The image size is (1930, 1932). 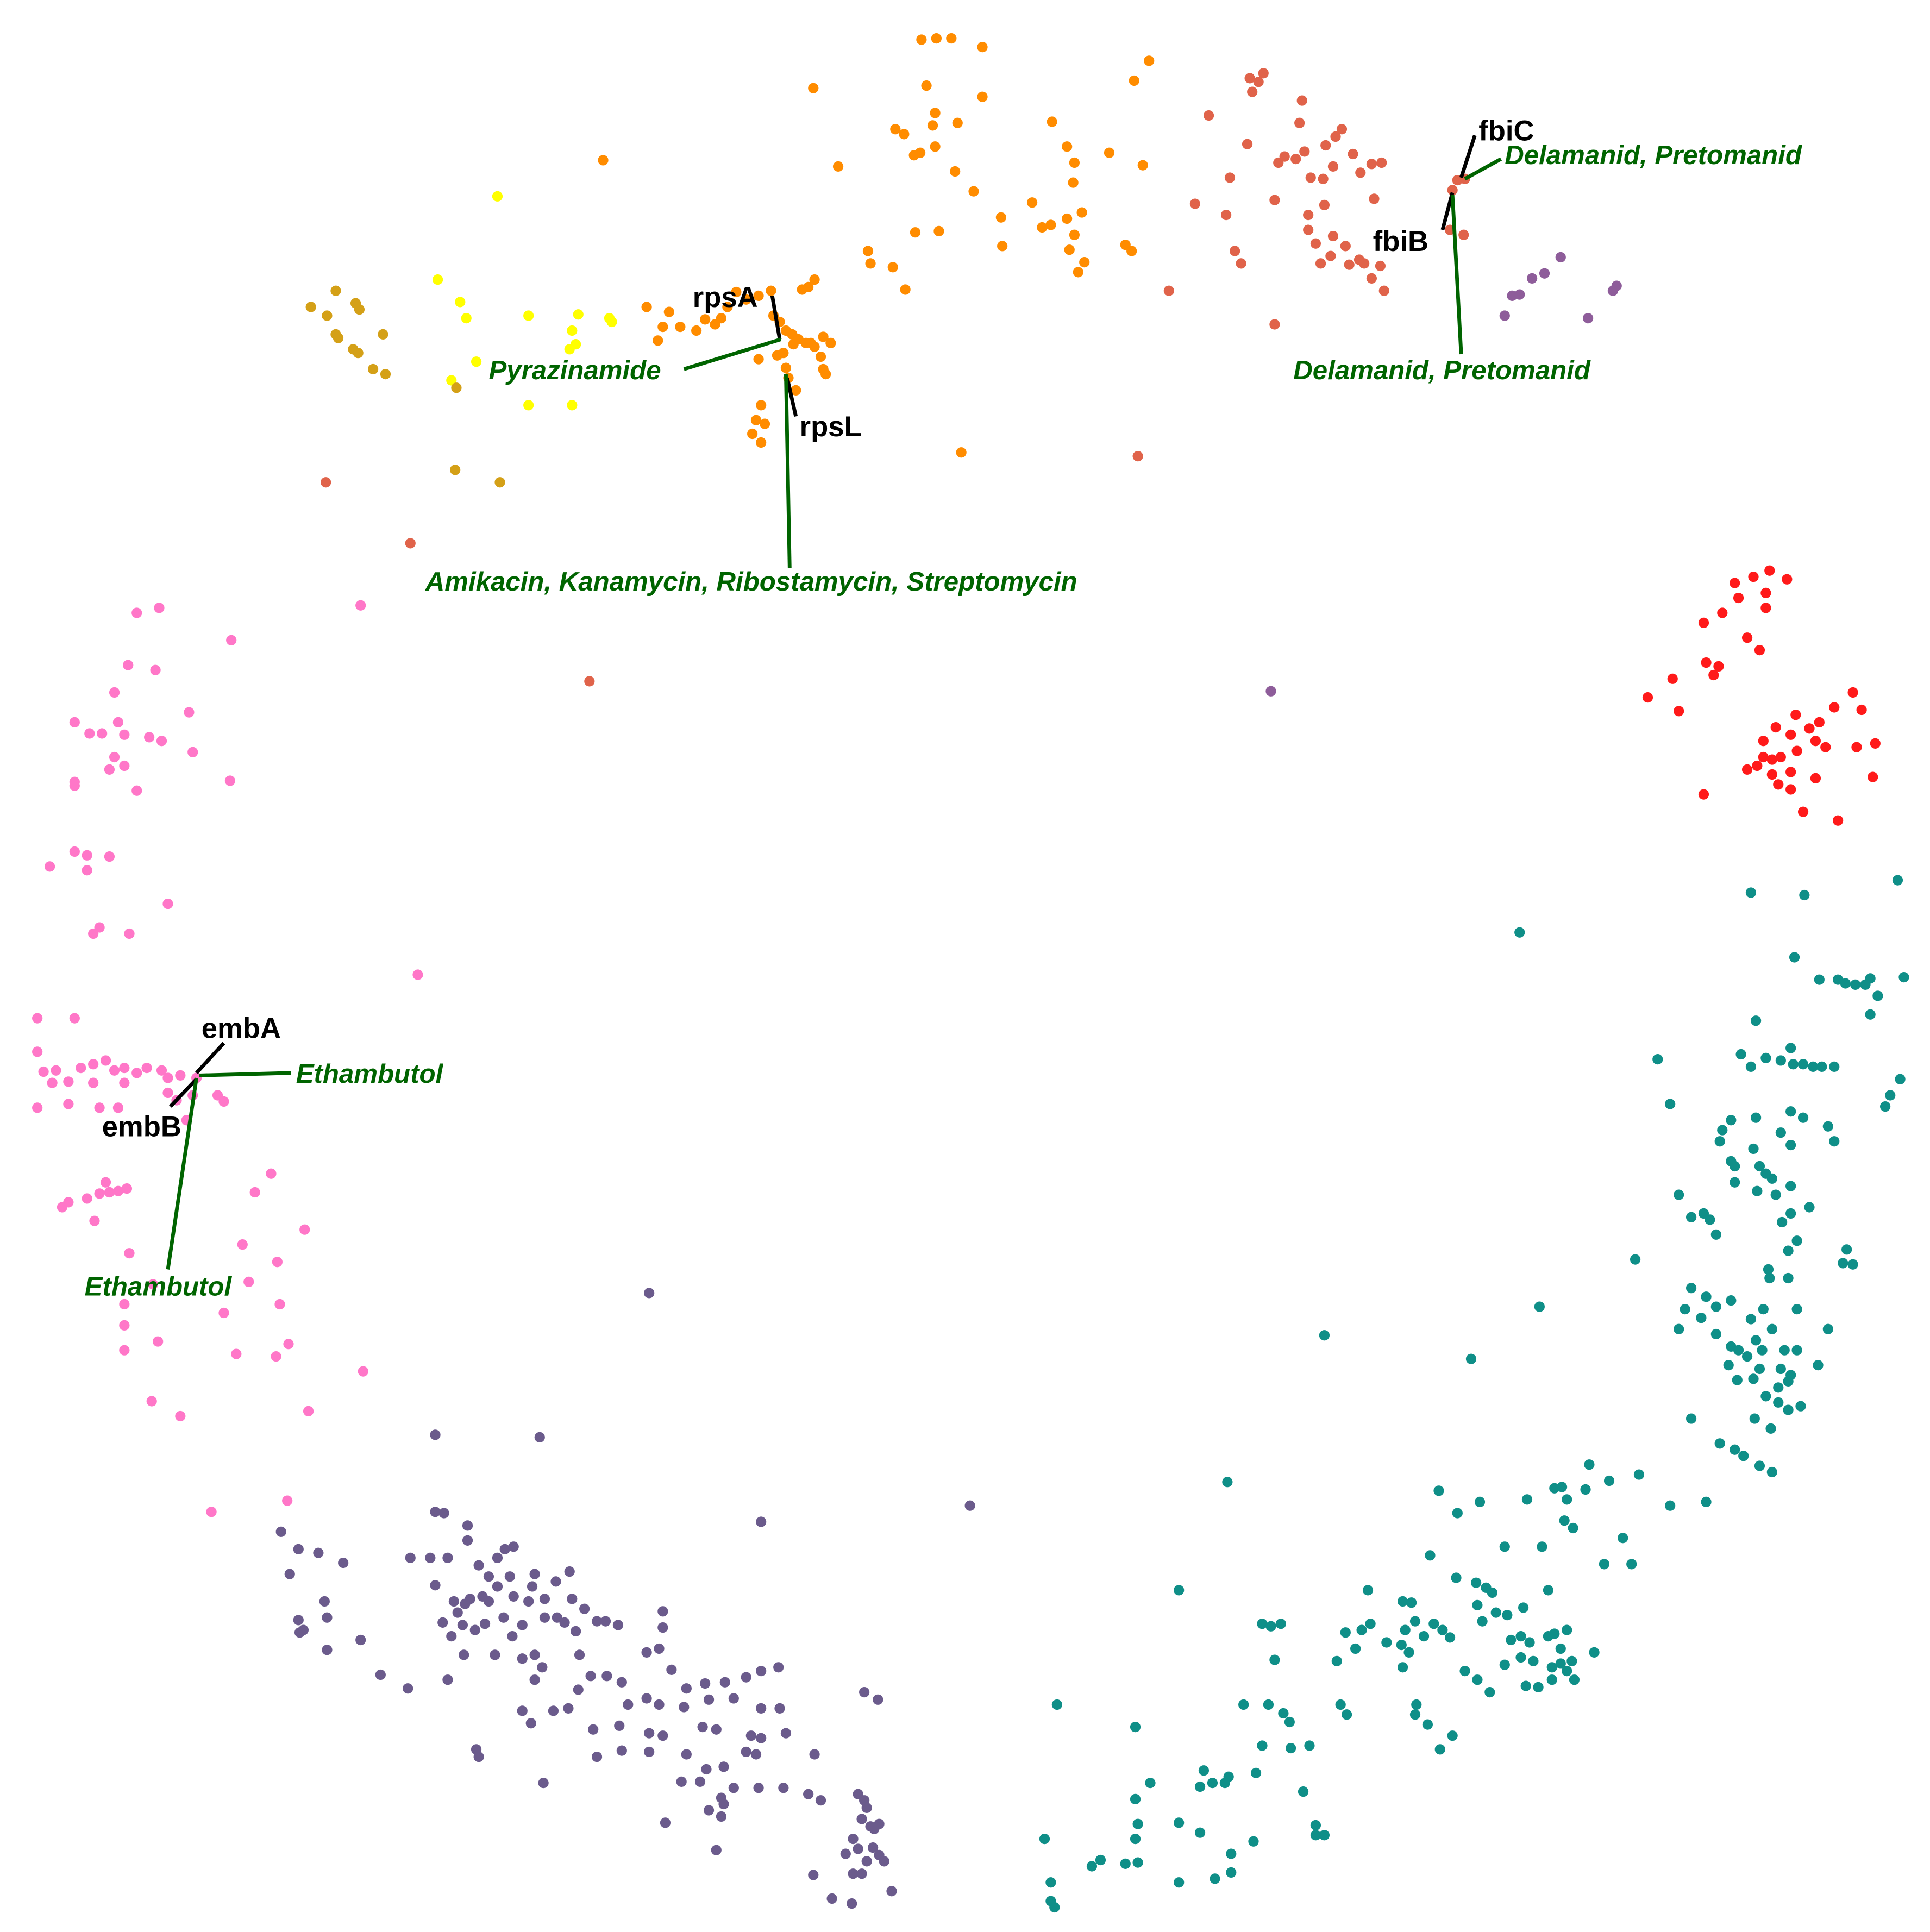 What do you see at coordinates (370, 1074) in the screenshot?
I see `emba-drug-label: Ethambutol` at bounding box center [370, 1074].